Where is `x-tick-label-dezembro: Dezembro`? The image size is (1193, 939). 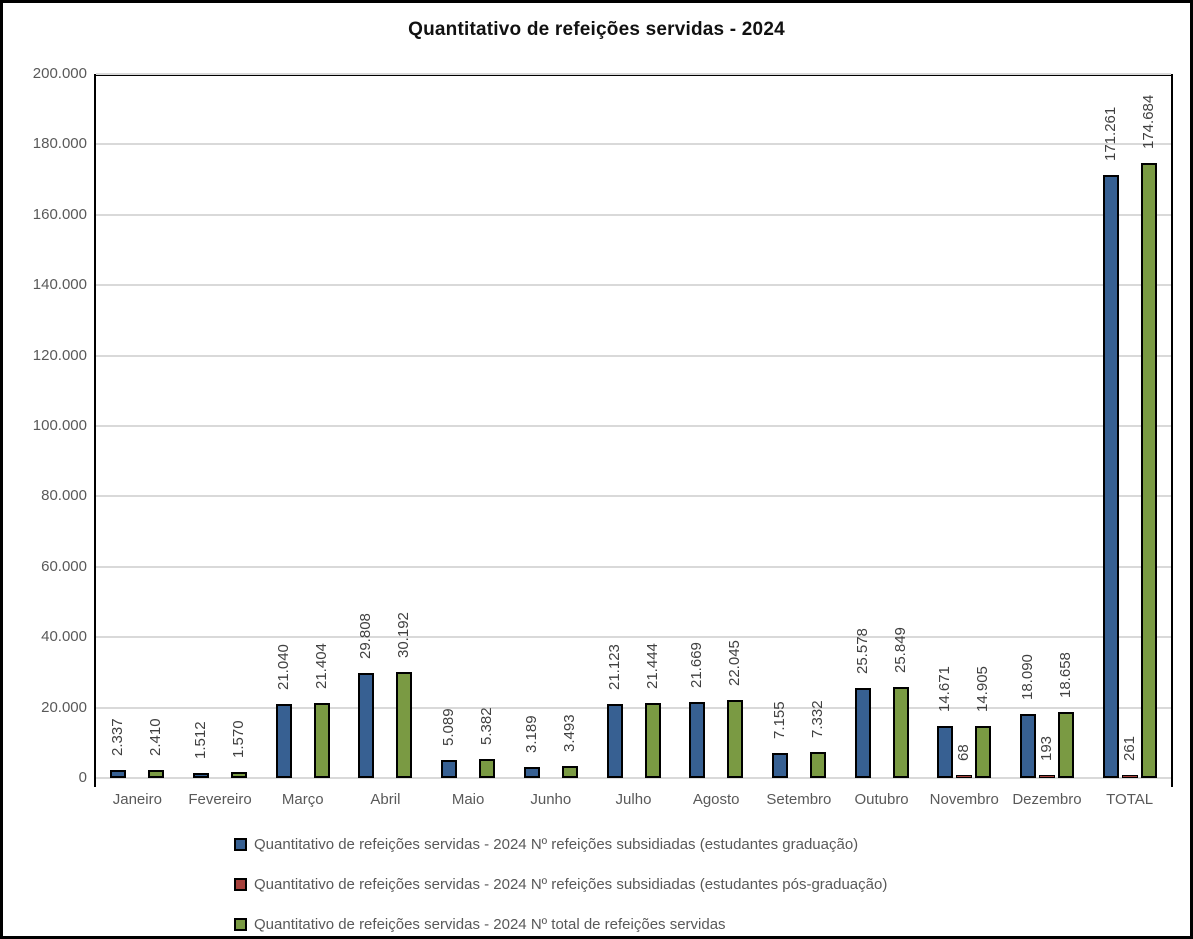
x-tick-label-dezembro: Dezembro is located at coordinates (1047, 799).